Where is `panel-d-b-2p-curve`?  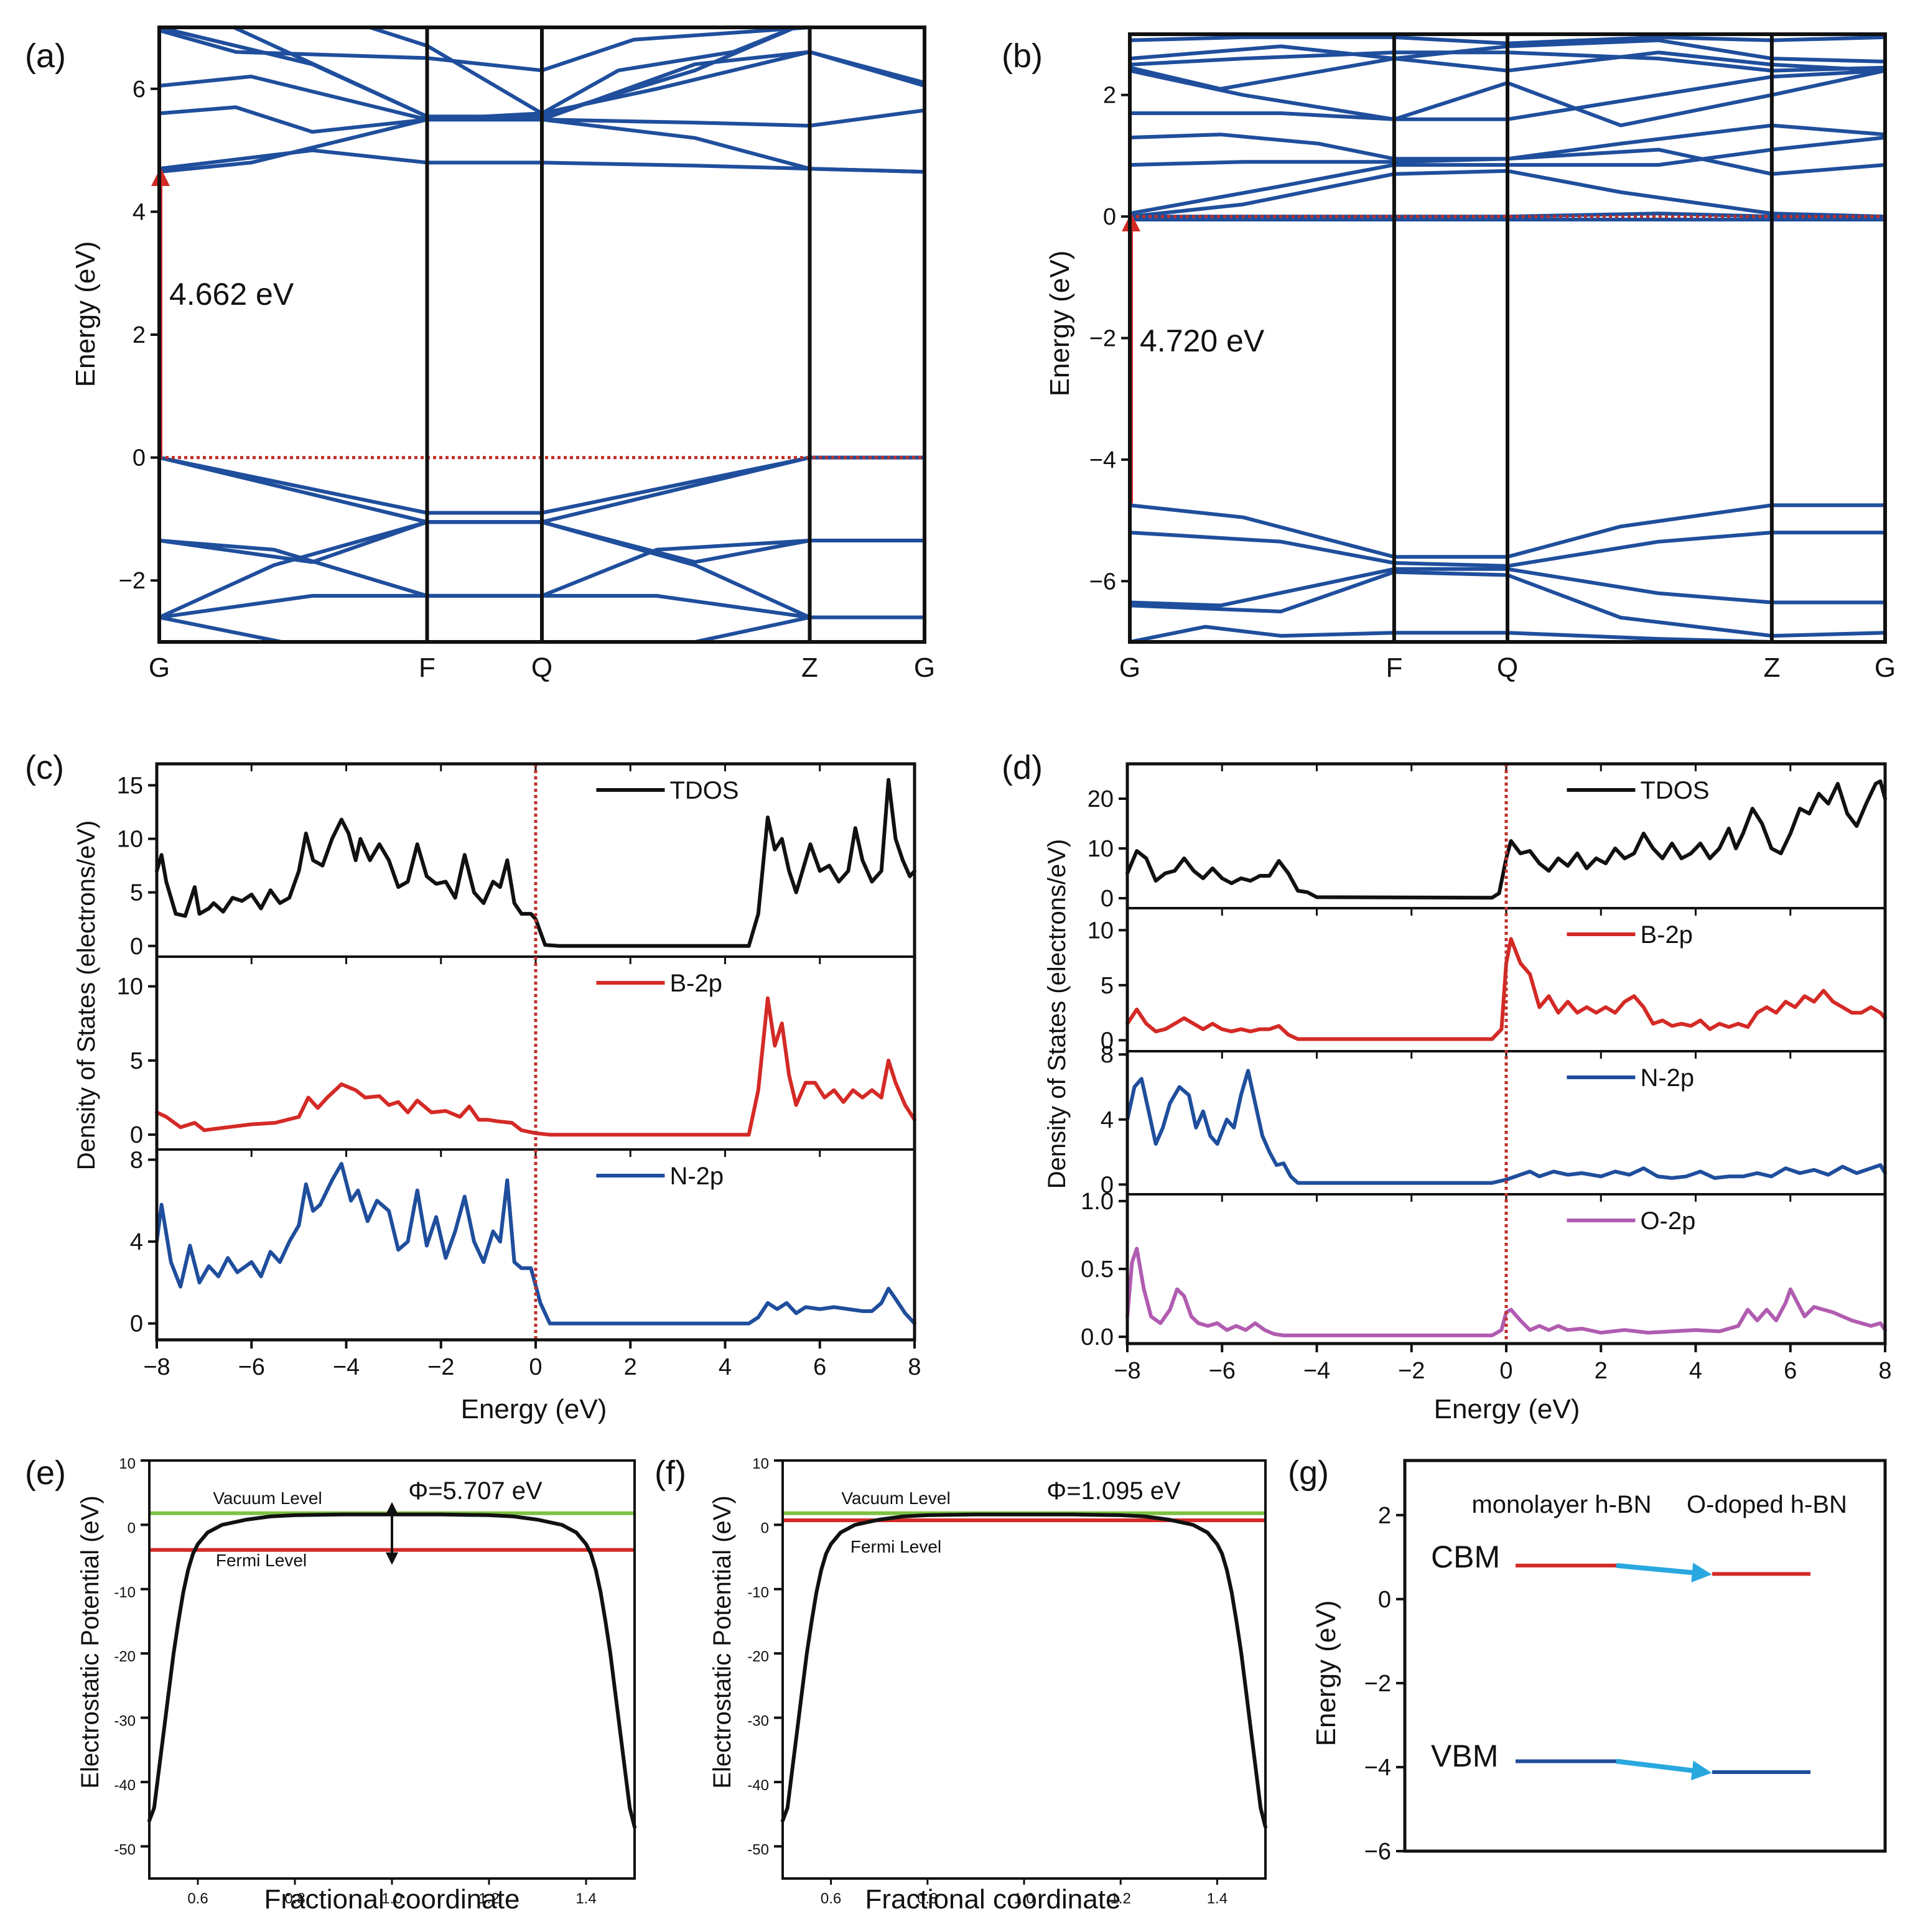 panel-d-b-2p-curve is located at coordinates (1506, 989).